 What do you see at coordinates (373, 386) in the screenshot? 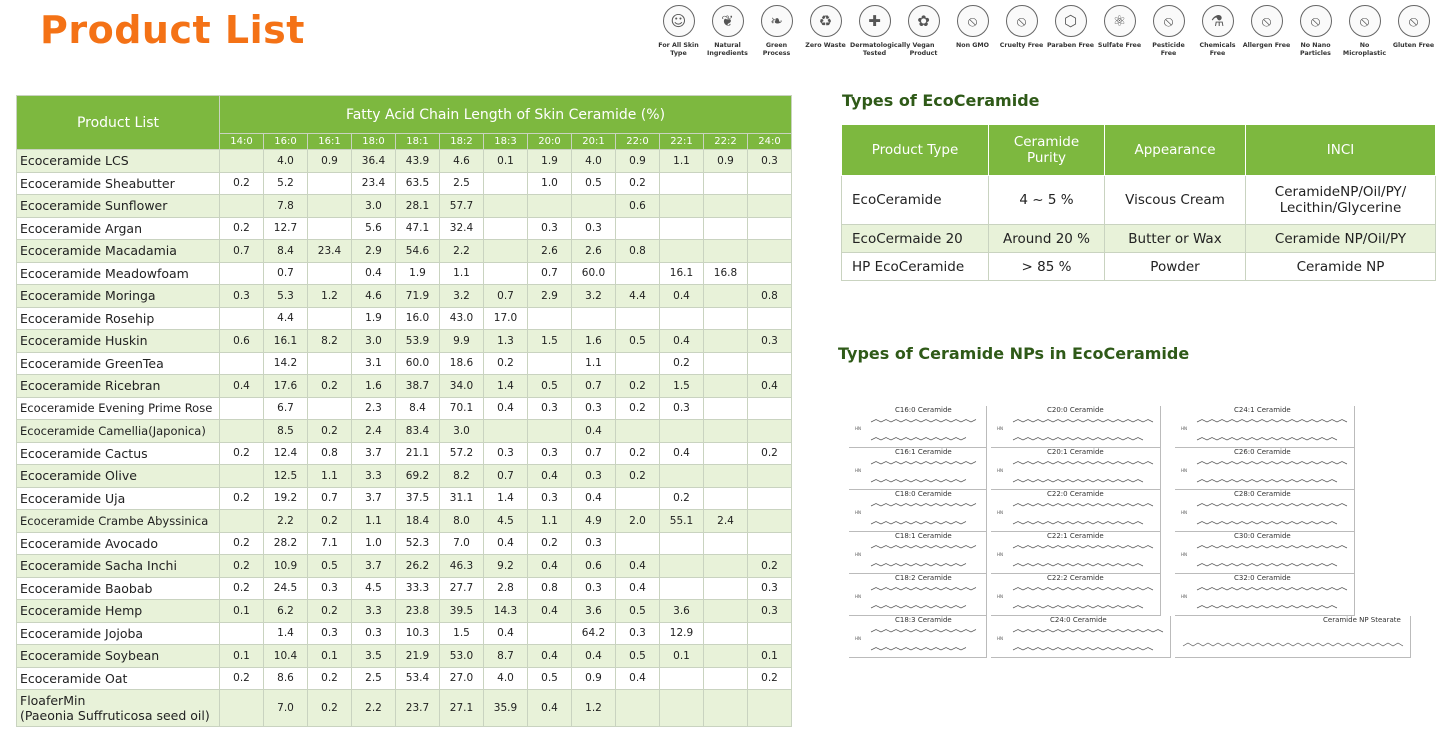
I see `value-cell: 1.6` at bounding box center [373, 386].